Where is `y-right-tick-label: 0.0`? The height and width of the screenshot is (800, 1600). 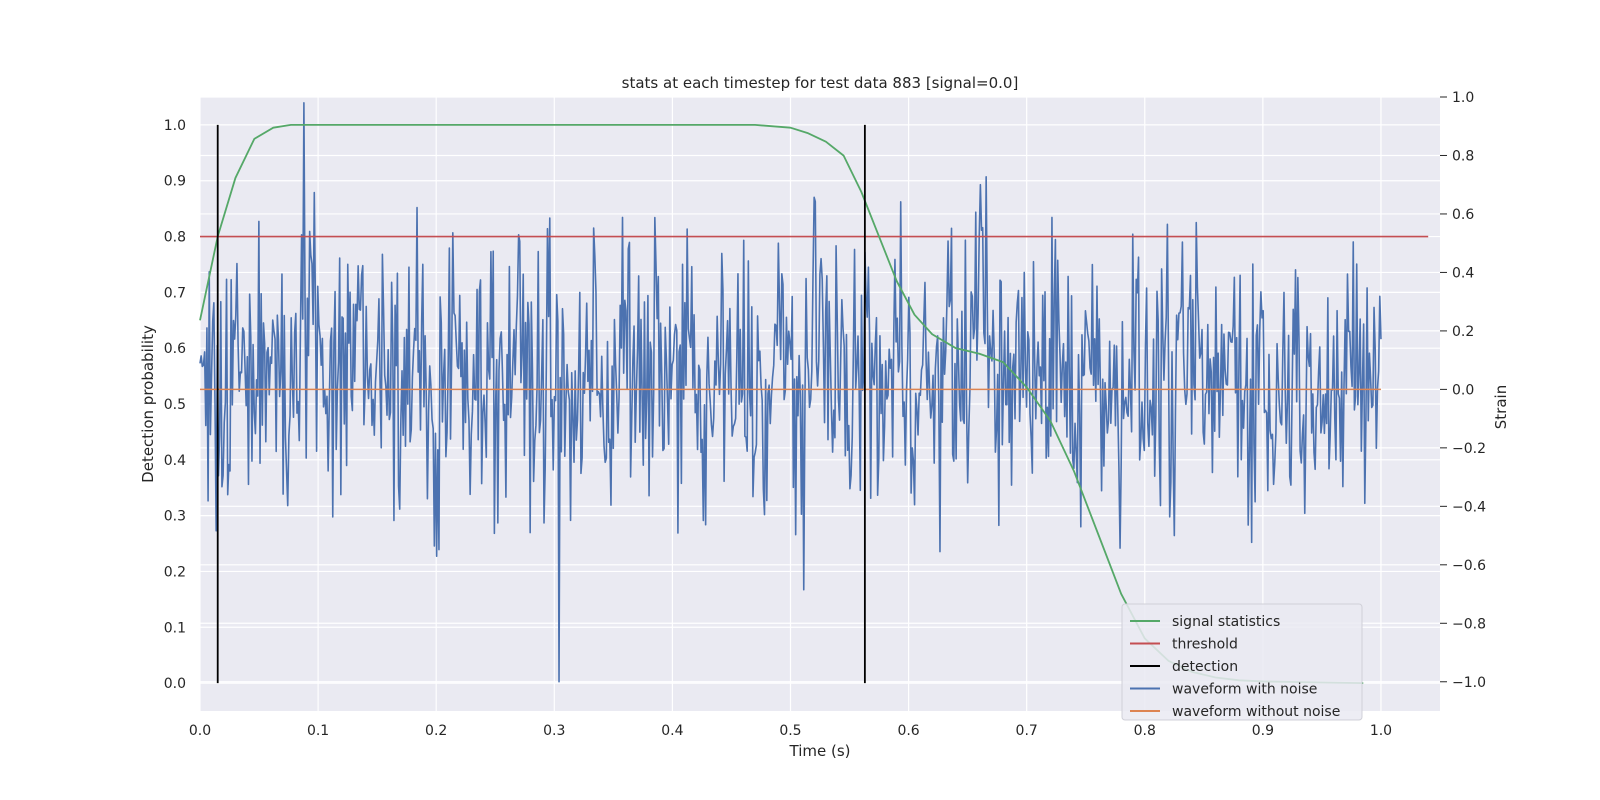 y-right-tick-label: 0.0 is located at coordinates (1463, 390).